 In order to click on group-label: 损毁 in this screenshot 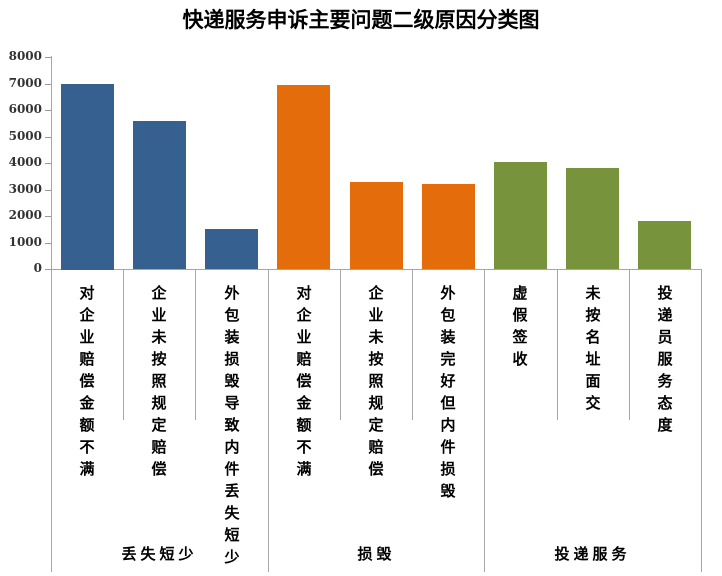, I will do `click(376, 554)`.